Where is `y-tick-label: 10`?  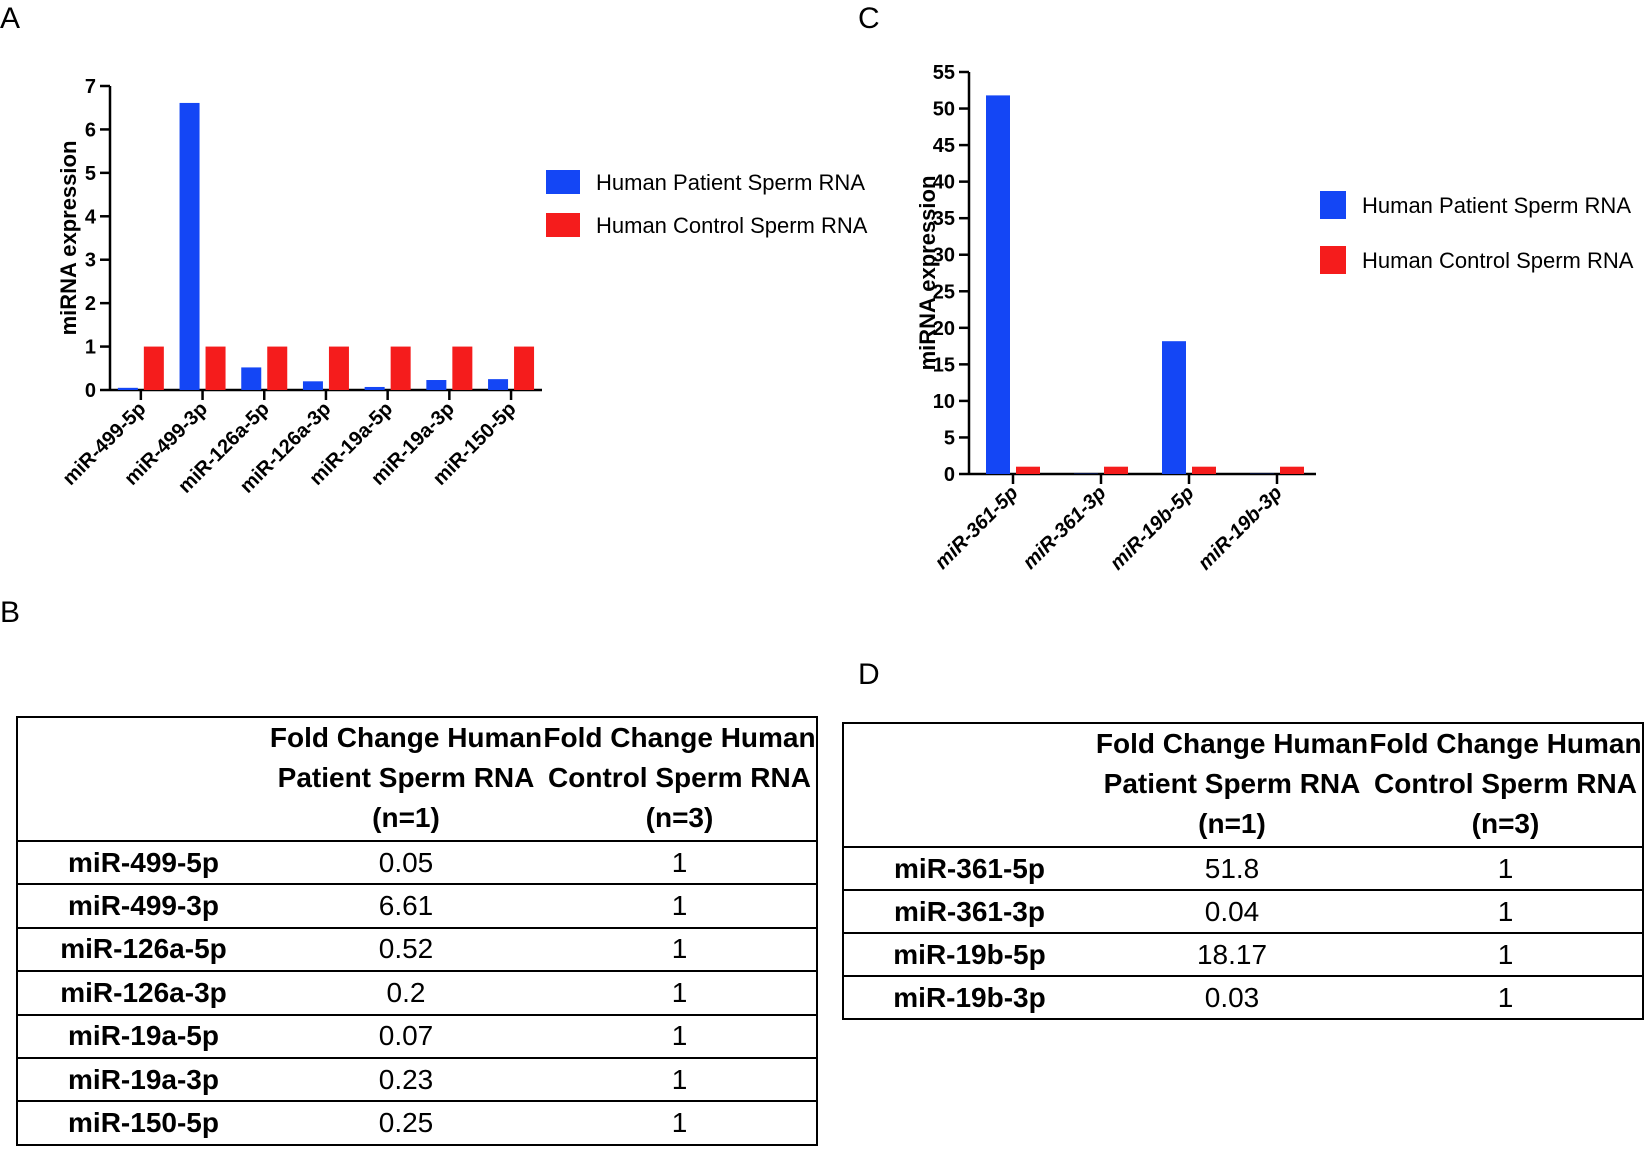 y-tick-label: 10 is located at coordinates (944, 402).